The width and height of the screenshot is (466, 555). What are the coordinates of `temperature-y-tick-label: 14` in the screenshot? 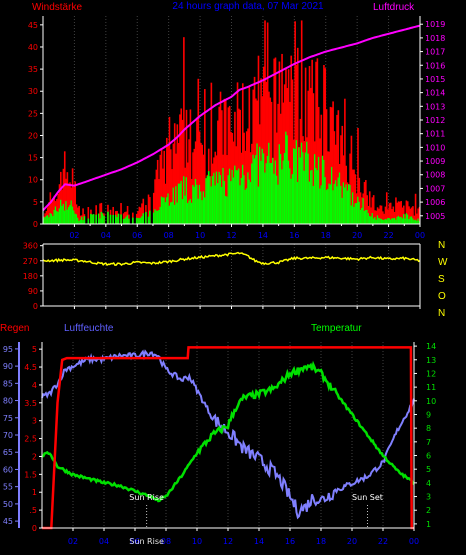 It's located at (431, 346).